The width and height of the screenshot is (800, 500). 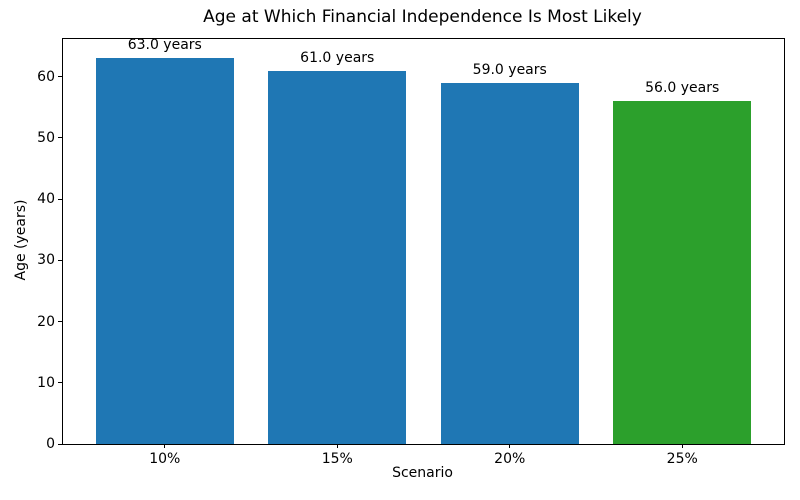 I want to click on bar-value-label: 61.0 years, so click(x=337, y=57).